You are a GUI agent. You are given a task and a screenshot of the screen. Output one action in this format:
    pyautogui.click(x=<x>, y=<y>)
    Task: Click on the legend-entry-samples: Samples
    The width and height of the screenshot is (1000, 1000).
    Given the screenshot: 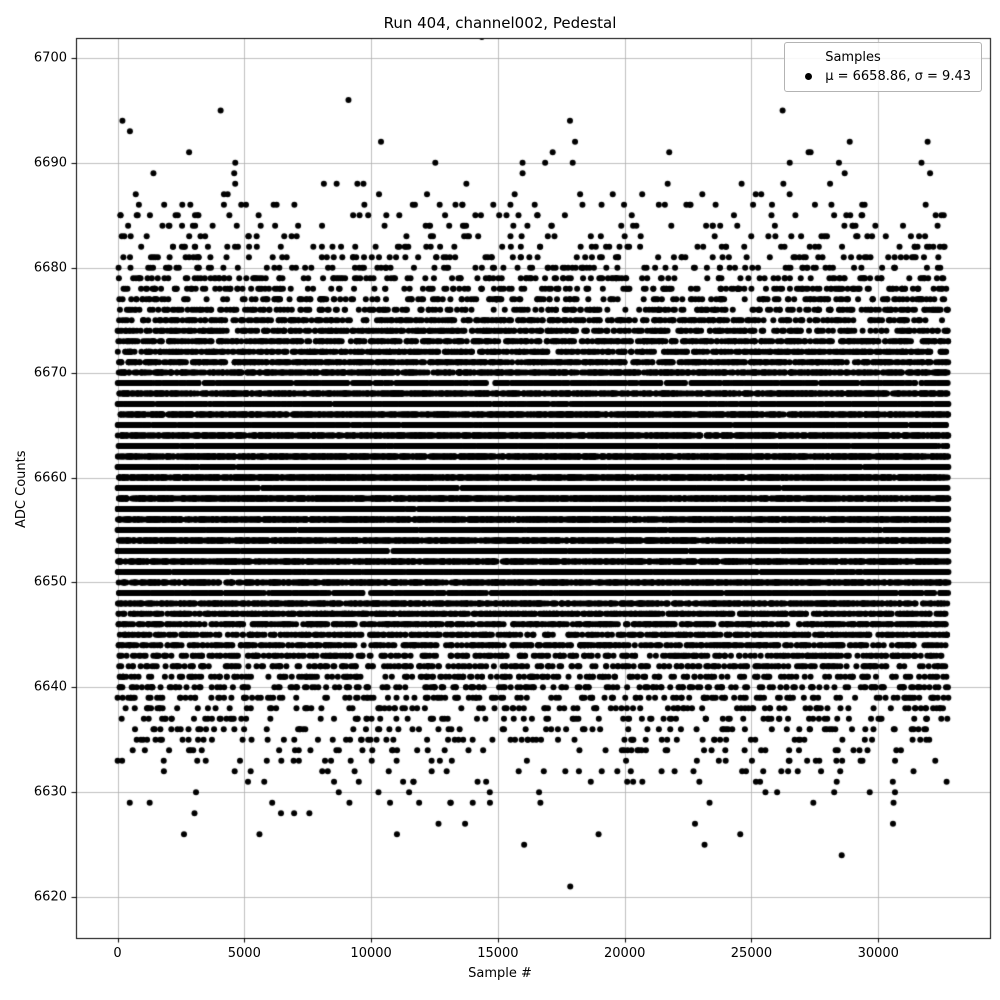 What is the action you would take?
    pyautogui.click(x=881, y=57)
    